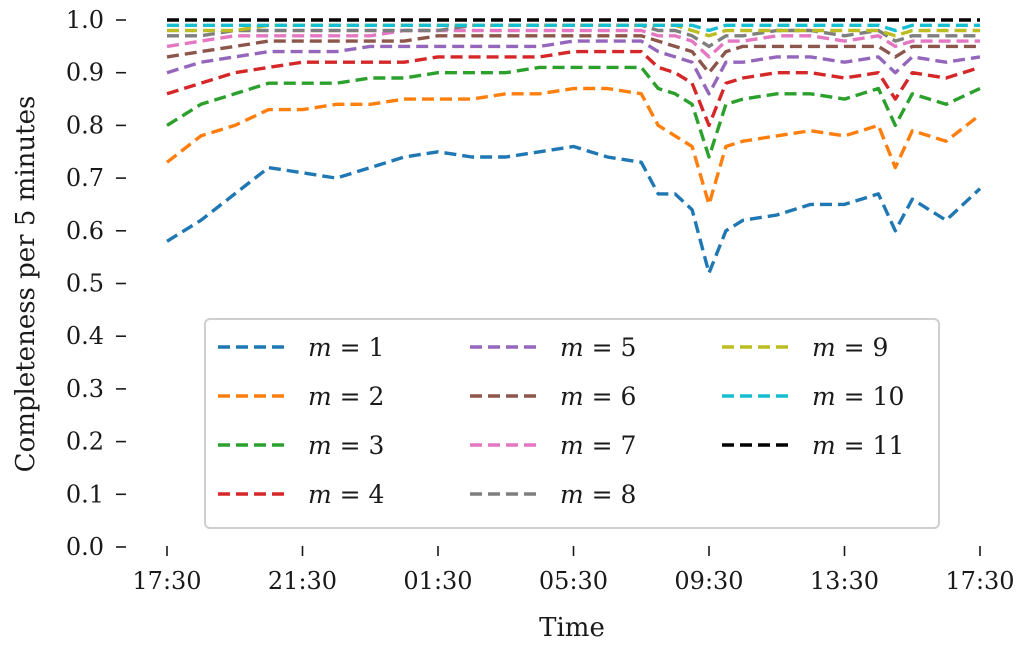 This screenshot has height=646, width=1024. I want to click on y-tick-label: 0.7, so click(85, 178).